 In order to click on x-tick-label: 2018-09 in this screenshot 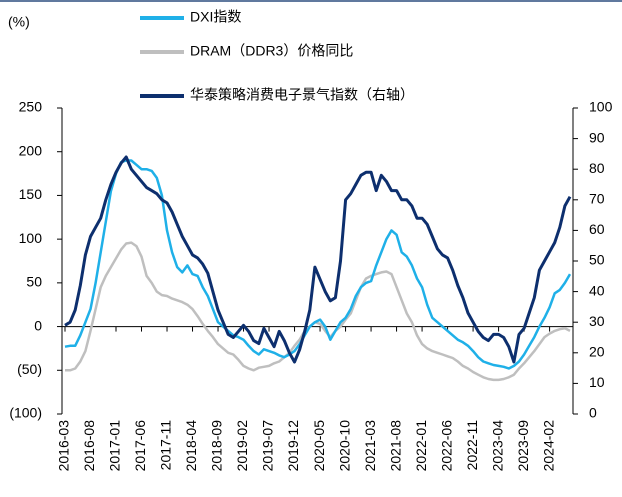, I will do `click(217, 446)`.